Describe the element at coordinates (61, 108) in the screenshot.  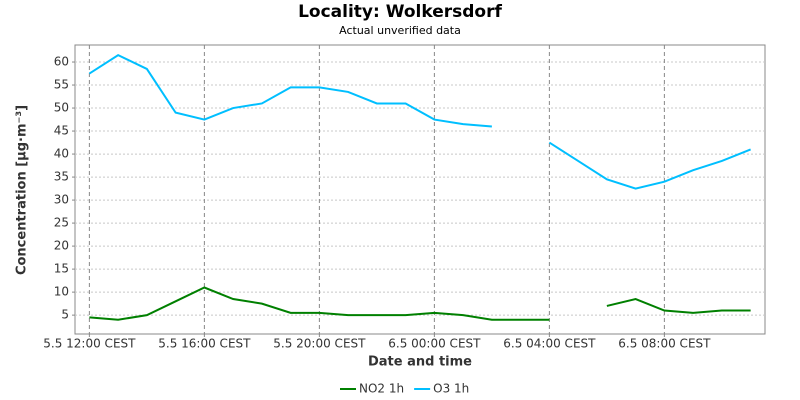
I see `y-tick-label: 50` at that location.